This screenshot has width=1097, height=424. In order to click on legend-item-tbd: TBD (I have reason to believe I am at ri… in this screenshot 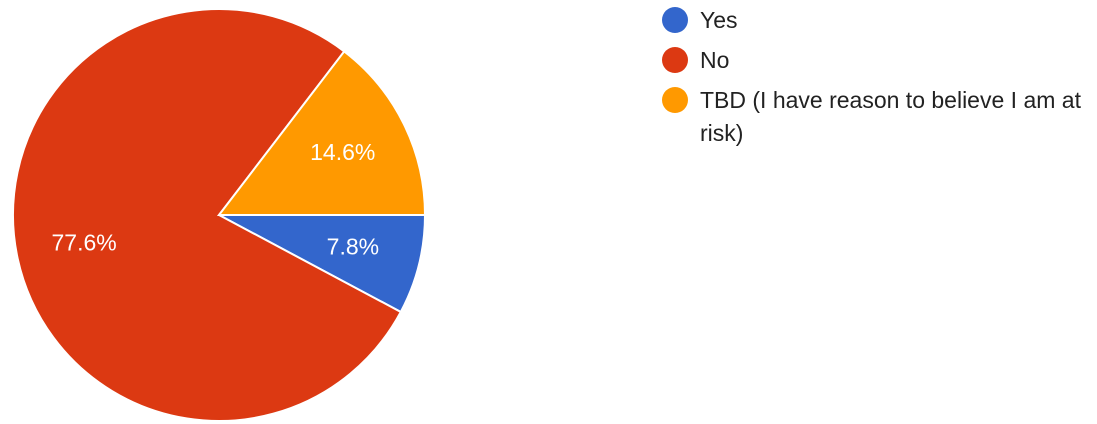, I will do `click(877, 117)`.